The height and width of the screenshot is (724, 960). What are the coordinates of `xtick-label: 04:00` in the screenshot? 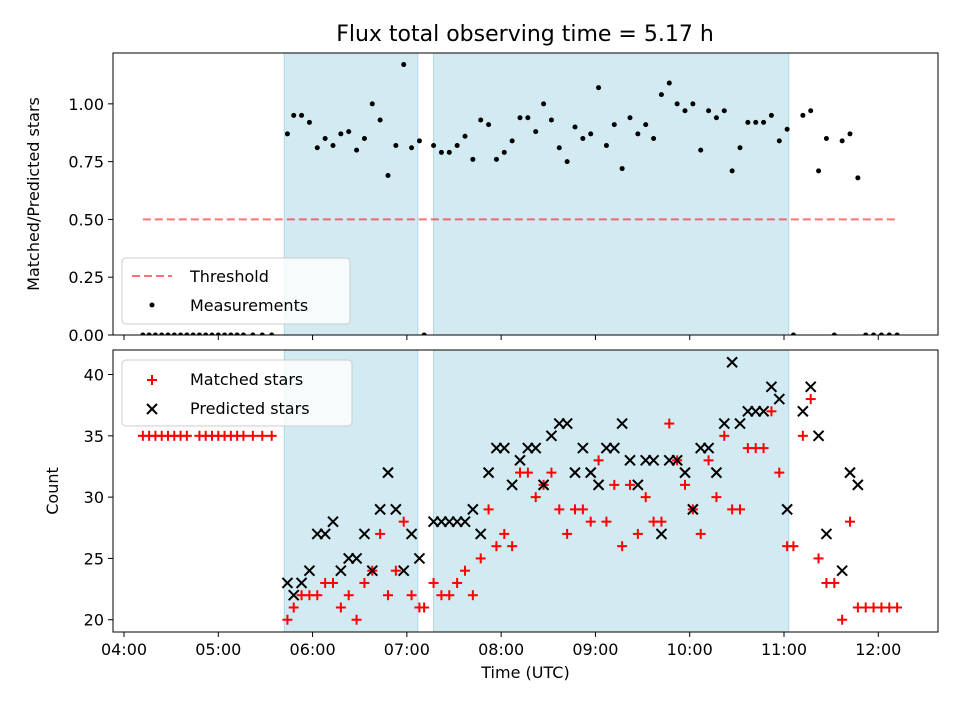 It's located at (124, 649).